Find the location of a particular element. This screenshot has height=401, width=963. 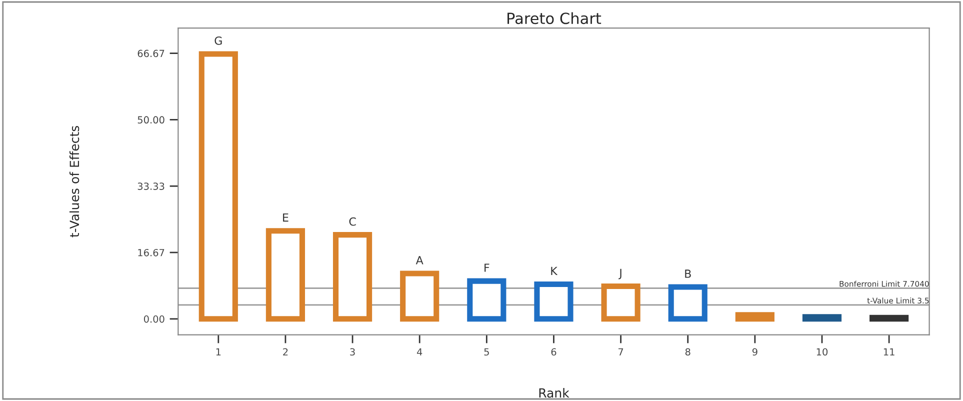

x-tick-label: 1 is located at coordinates (218, 352).